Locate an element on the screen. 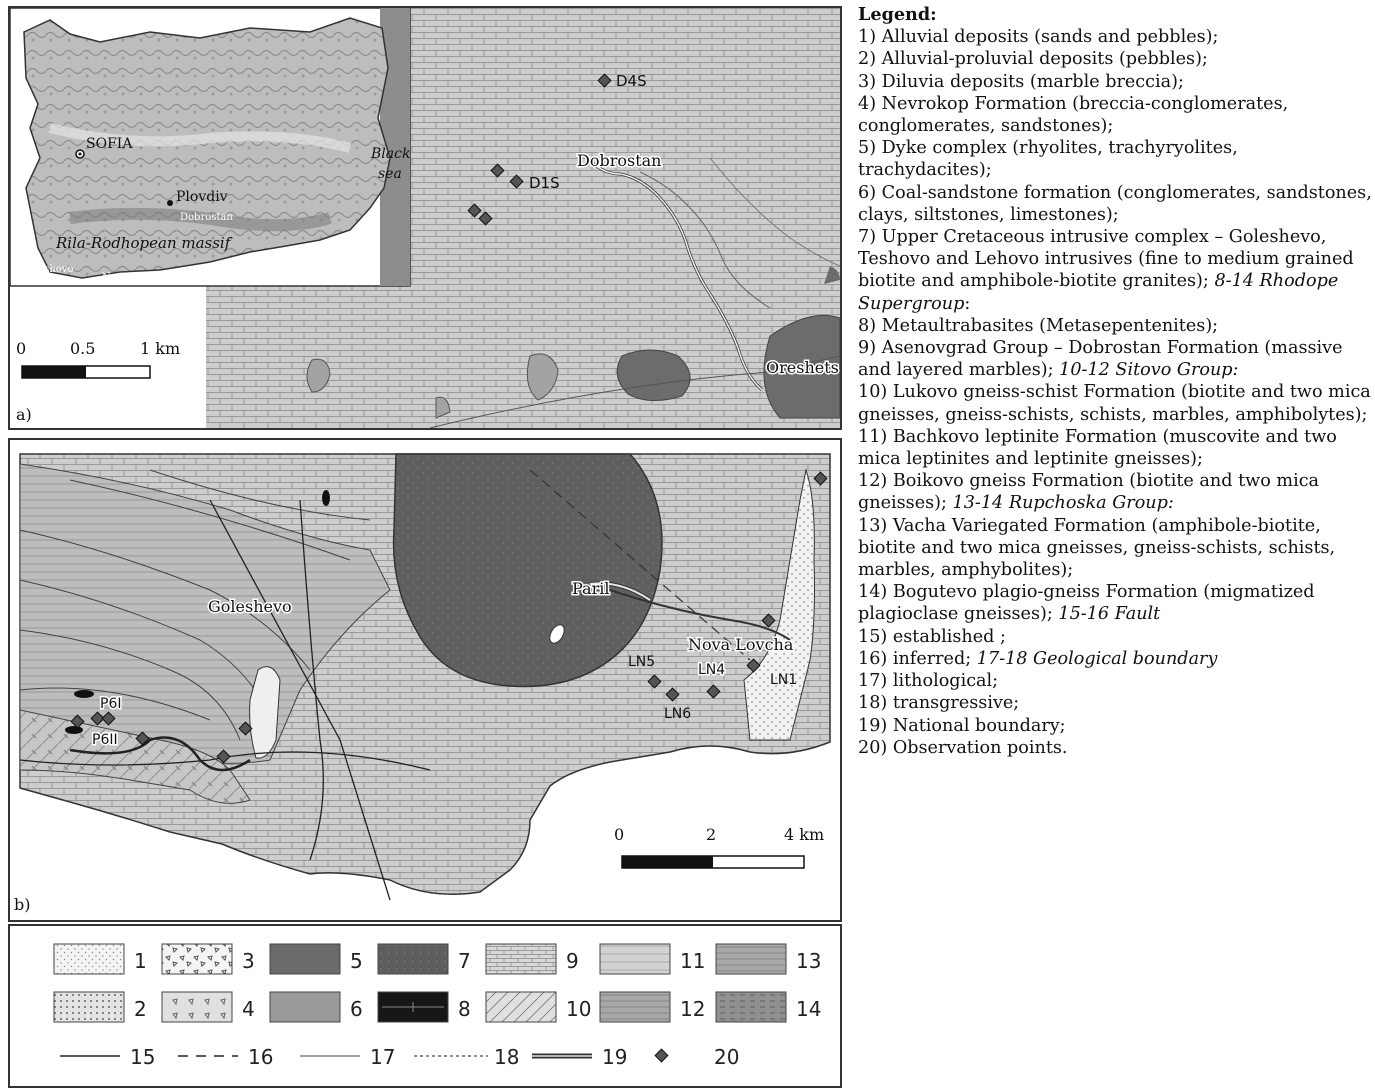  observation-point-p6ii: P6II is located at coordinates (120, 740).